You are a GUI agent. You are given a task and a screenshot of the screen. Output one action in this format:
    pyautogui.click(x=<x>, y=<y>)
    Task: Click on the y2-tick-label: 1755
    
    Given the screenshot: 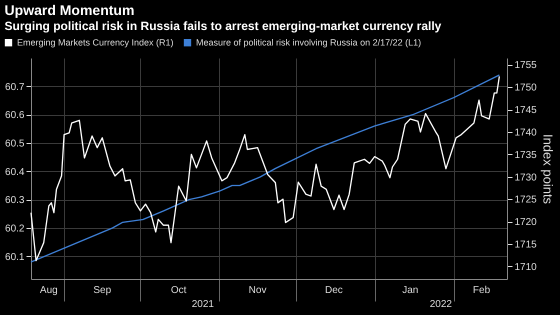 What is the action you would take?
    pyautogui.click(x=526, y=66)
    